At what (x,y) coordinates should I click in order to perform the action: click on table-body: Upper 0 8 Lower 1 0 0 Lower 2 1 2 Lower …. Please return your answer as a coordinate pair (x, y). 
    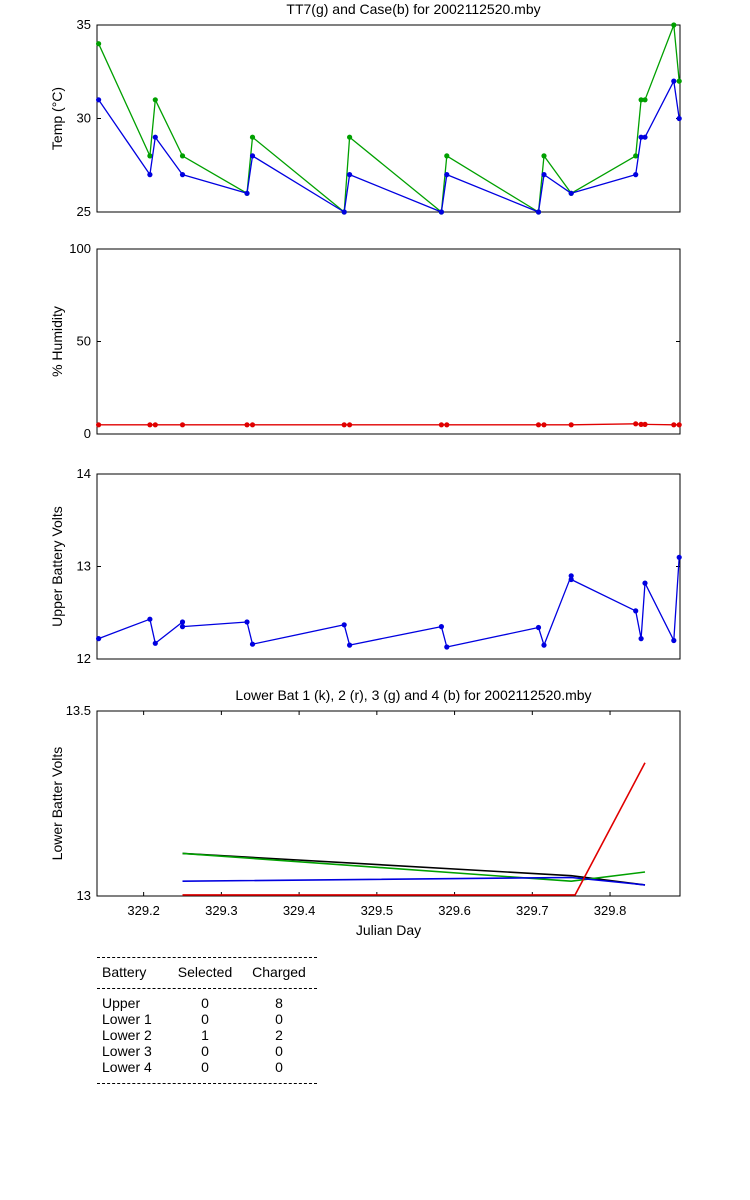
    Looking at the image, I should click on (207, 1035).